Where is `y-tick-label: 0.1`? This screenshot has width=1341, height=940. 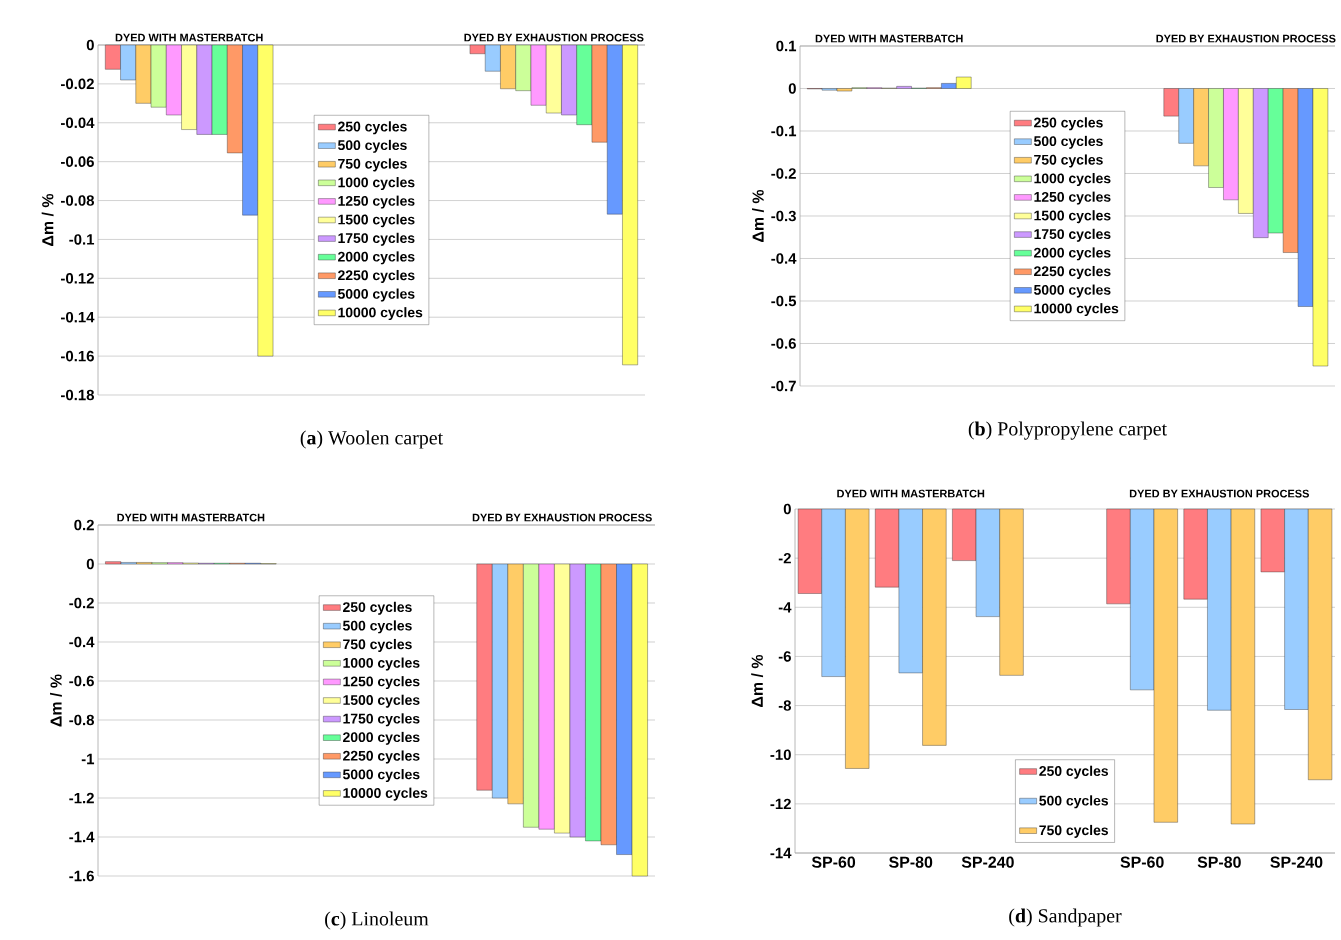 y-tick-label: 0.1 is located at coordinates (786, 46).